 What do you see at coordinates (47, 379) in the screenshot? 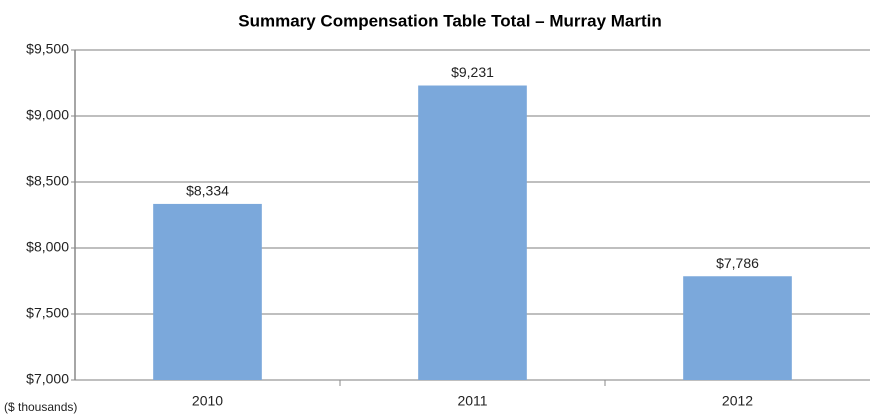
I see `y-tick-label: $7,000` at bounding box center [47, 379].